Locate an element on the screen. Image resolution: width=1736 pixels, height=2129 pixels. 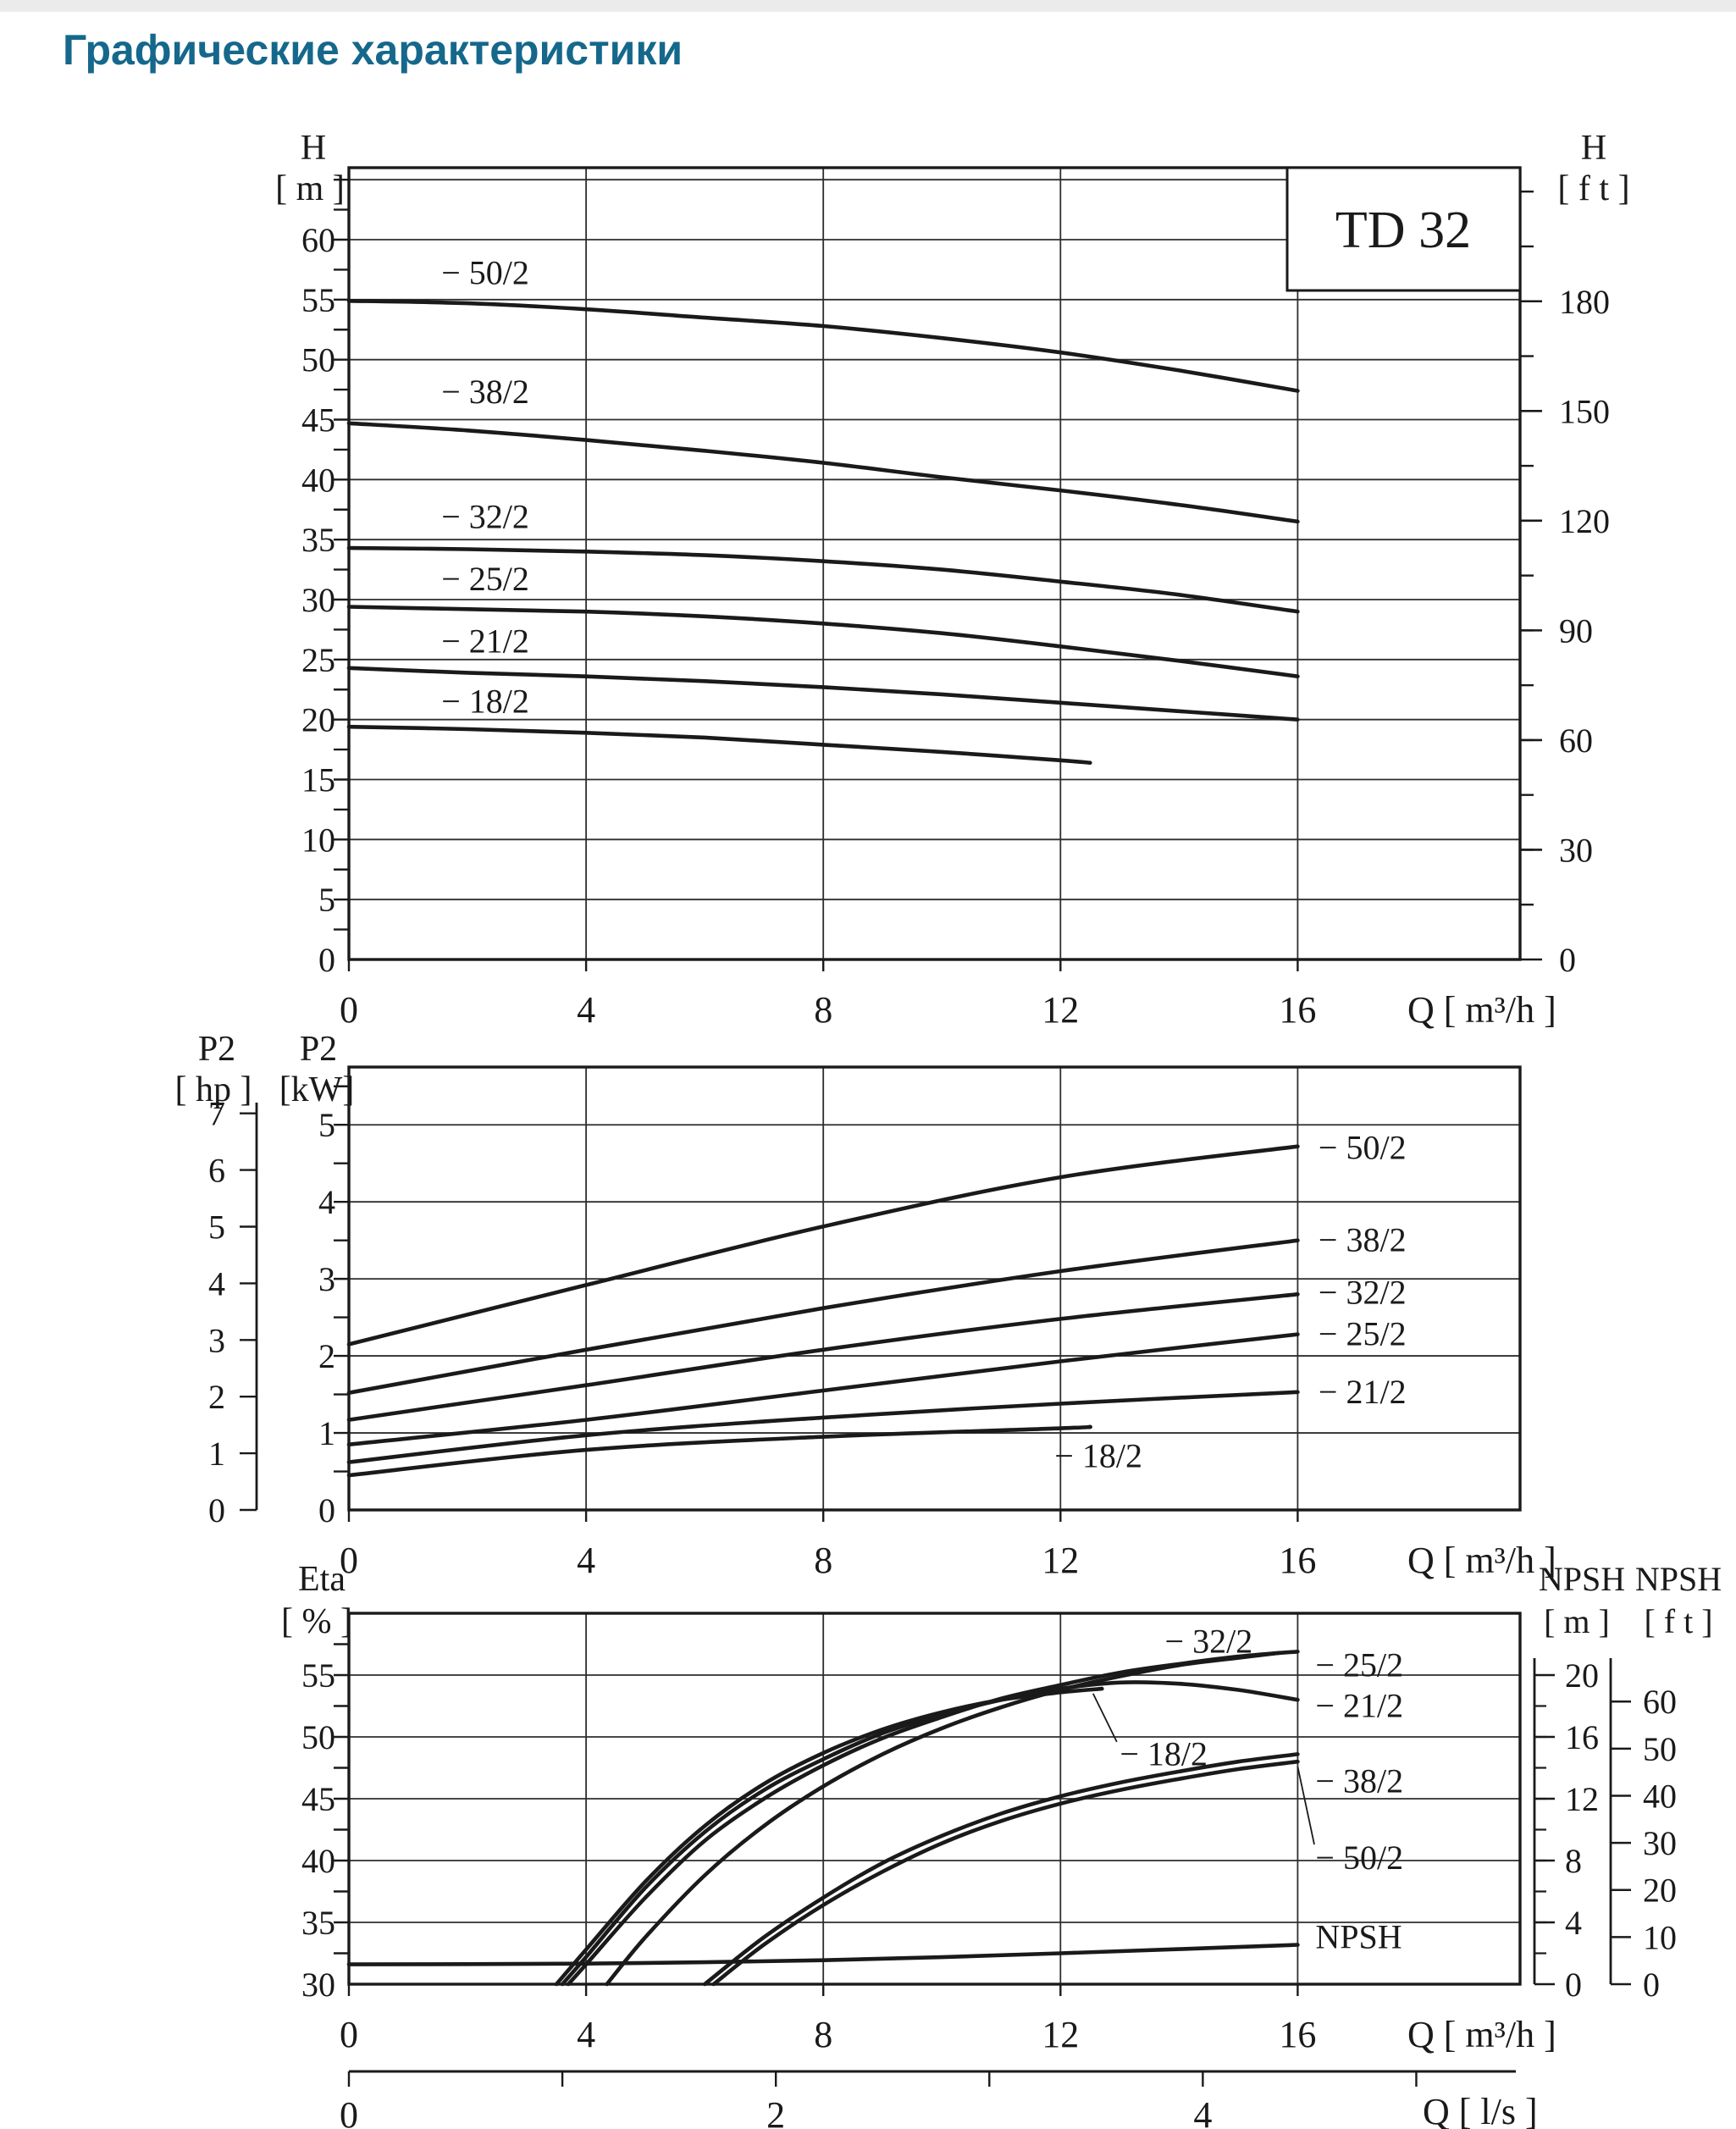
curve-labels: − 50/2 − 38/2 − 32/2 − 25/2 − 21/2 − 18/2 is located at coordinates (485, 487).